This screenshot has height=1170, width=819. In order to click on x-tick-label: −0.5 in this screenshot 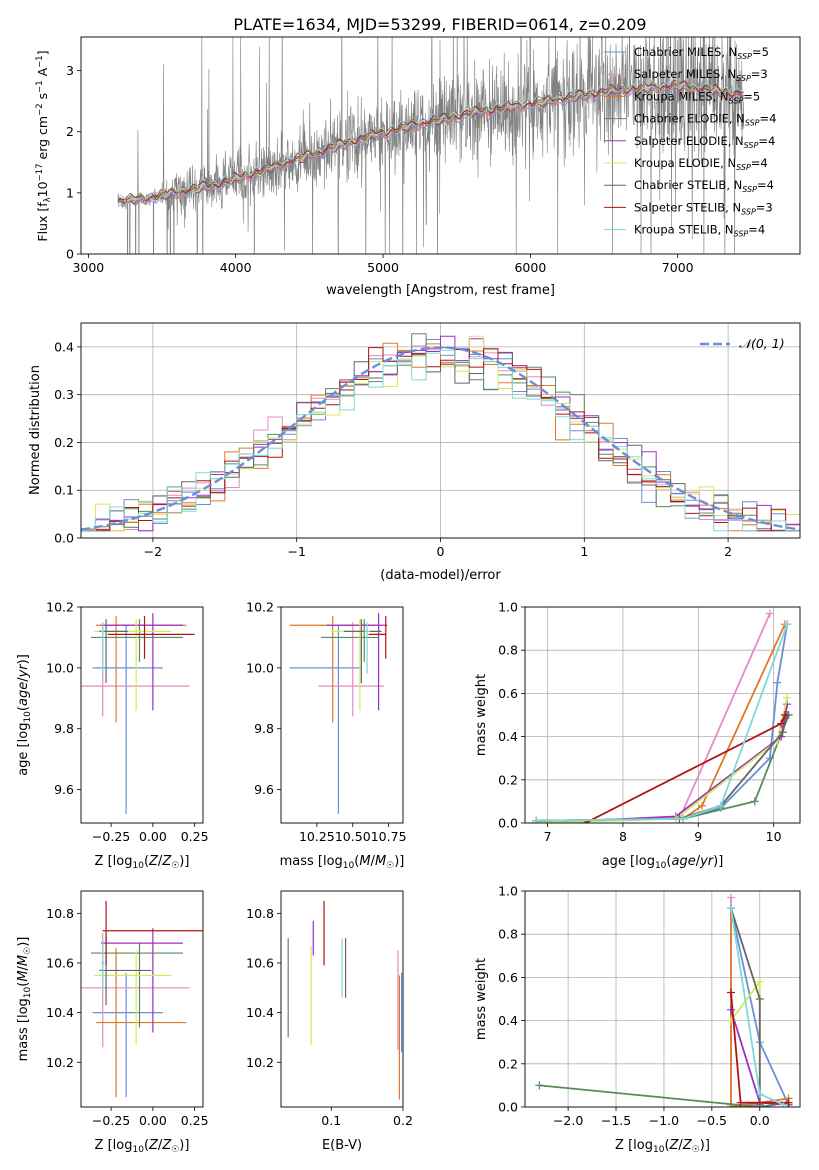, I will do `click(712, 1120)`.